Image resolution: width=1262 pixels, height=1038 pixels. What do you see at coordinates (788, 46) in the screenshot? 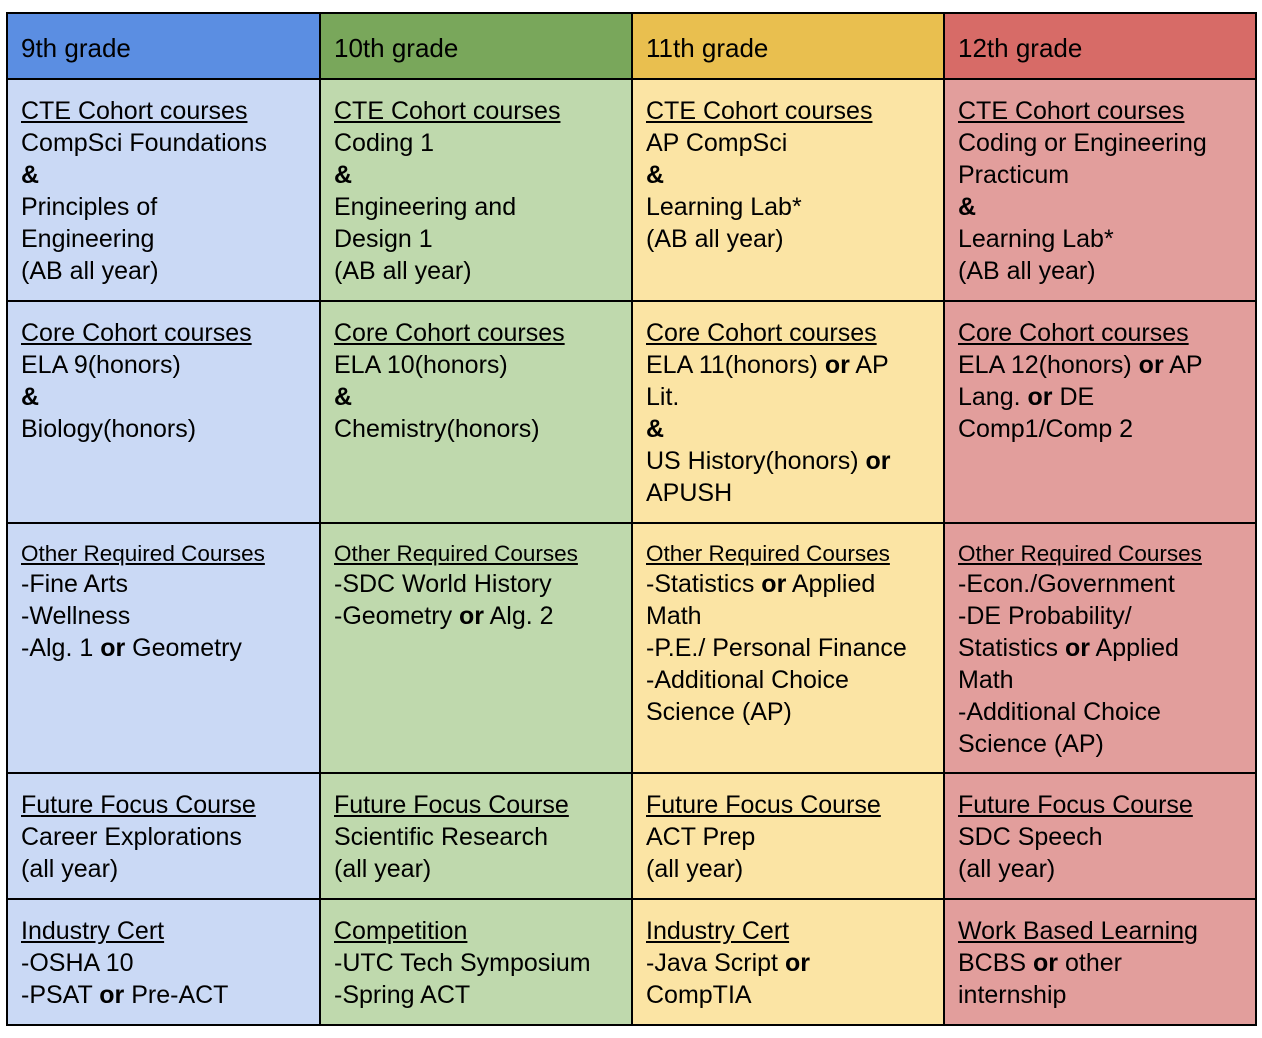
I see `header-11th-grade: 11th grade` at bounding box center [788, 46].